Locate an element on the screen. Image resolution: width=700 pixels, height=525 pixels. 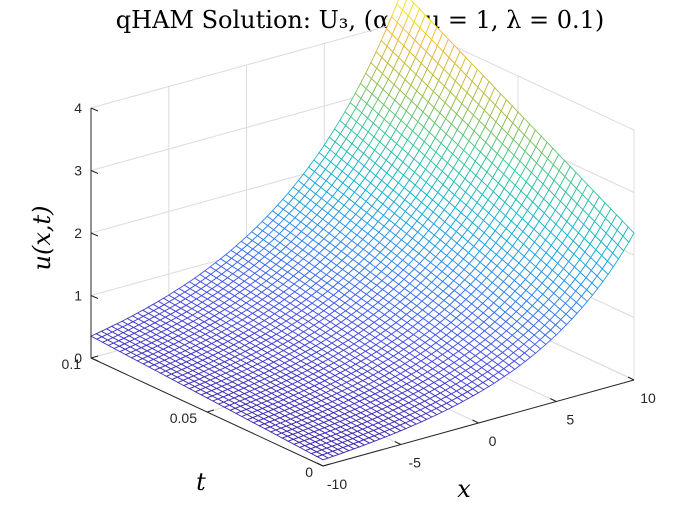
t-tick-label-1: 0.05 is located at coordinates (183, 418).